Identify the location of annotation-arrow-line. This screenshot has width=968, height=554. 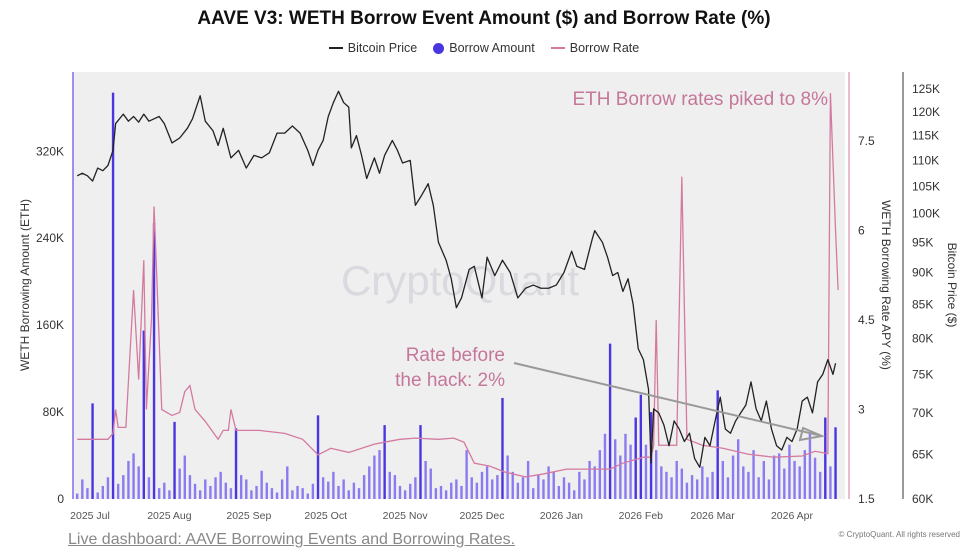
(666, 399).